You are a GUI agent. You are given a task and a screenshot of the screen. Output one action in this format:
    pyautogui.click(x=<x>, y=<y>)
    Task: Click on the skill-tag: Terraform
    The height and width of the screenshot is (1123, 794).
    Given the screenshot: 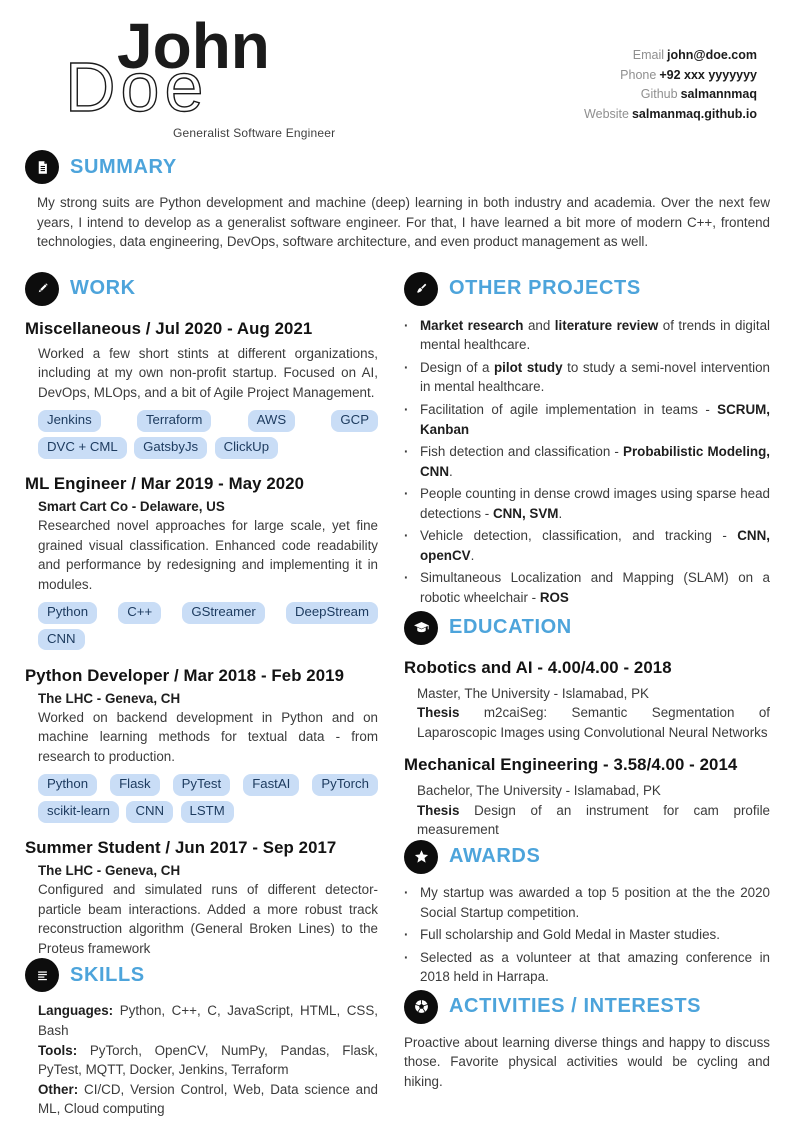 What is the action you would take?
    pyautogui.click(x=174, y=420)
    